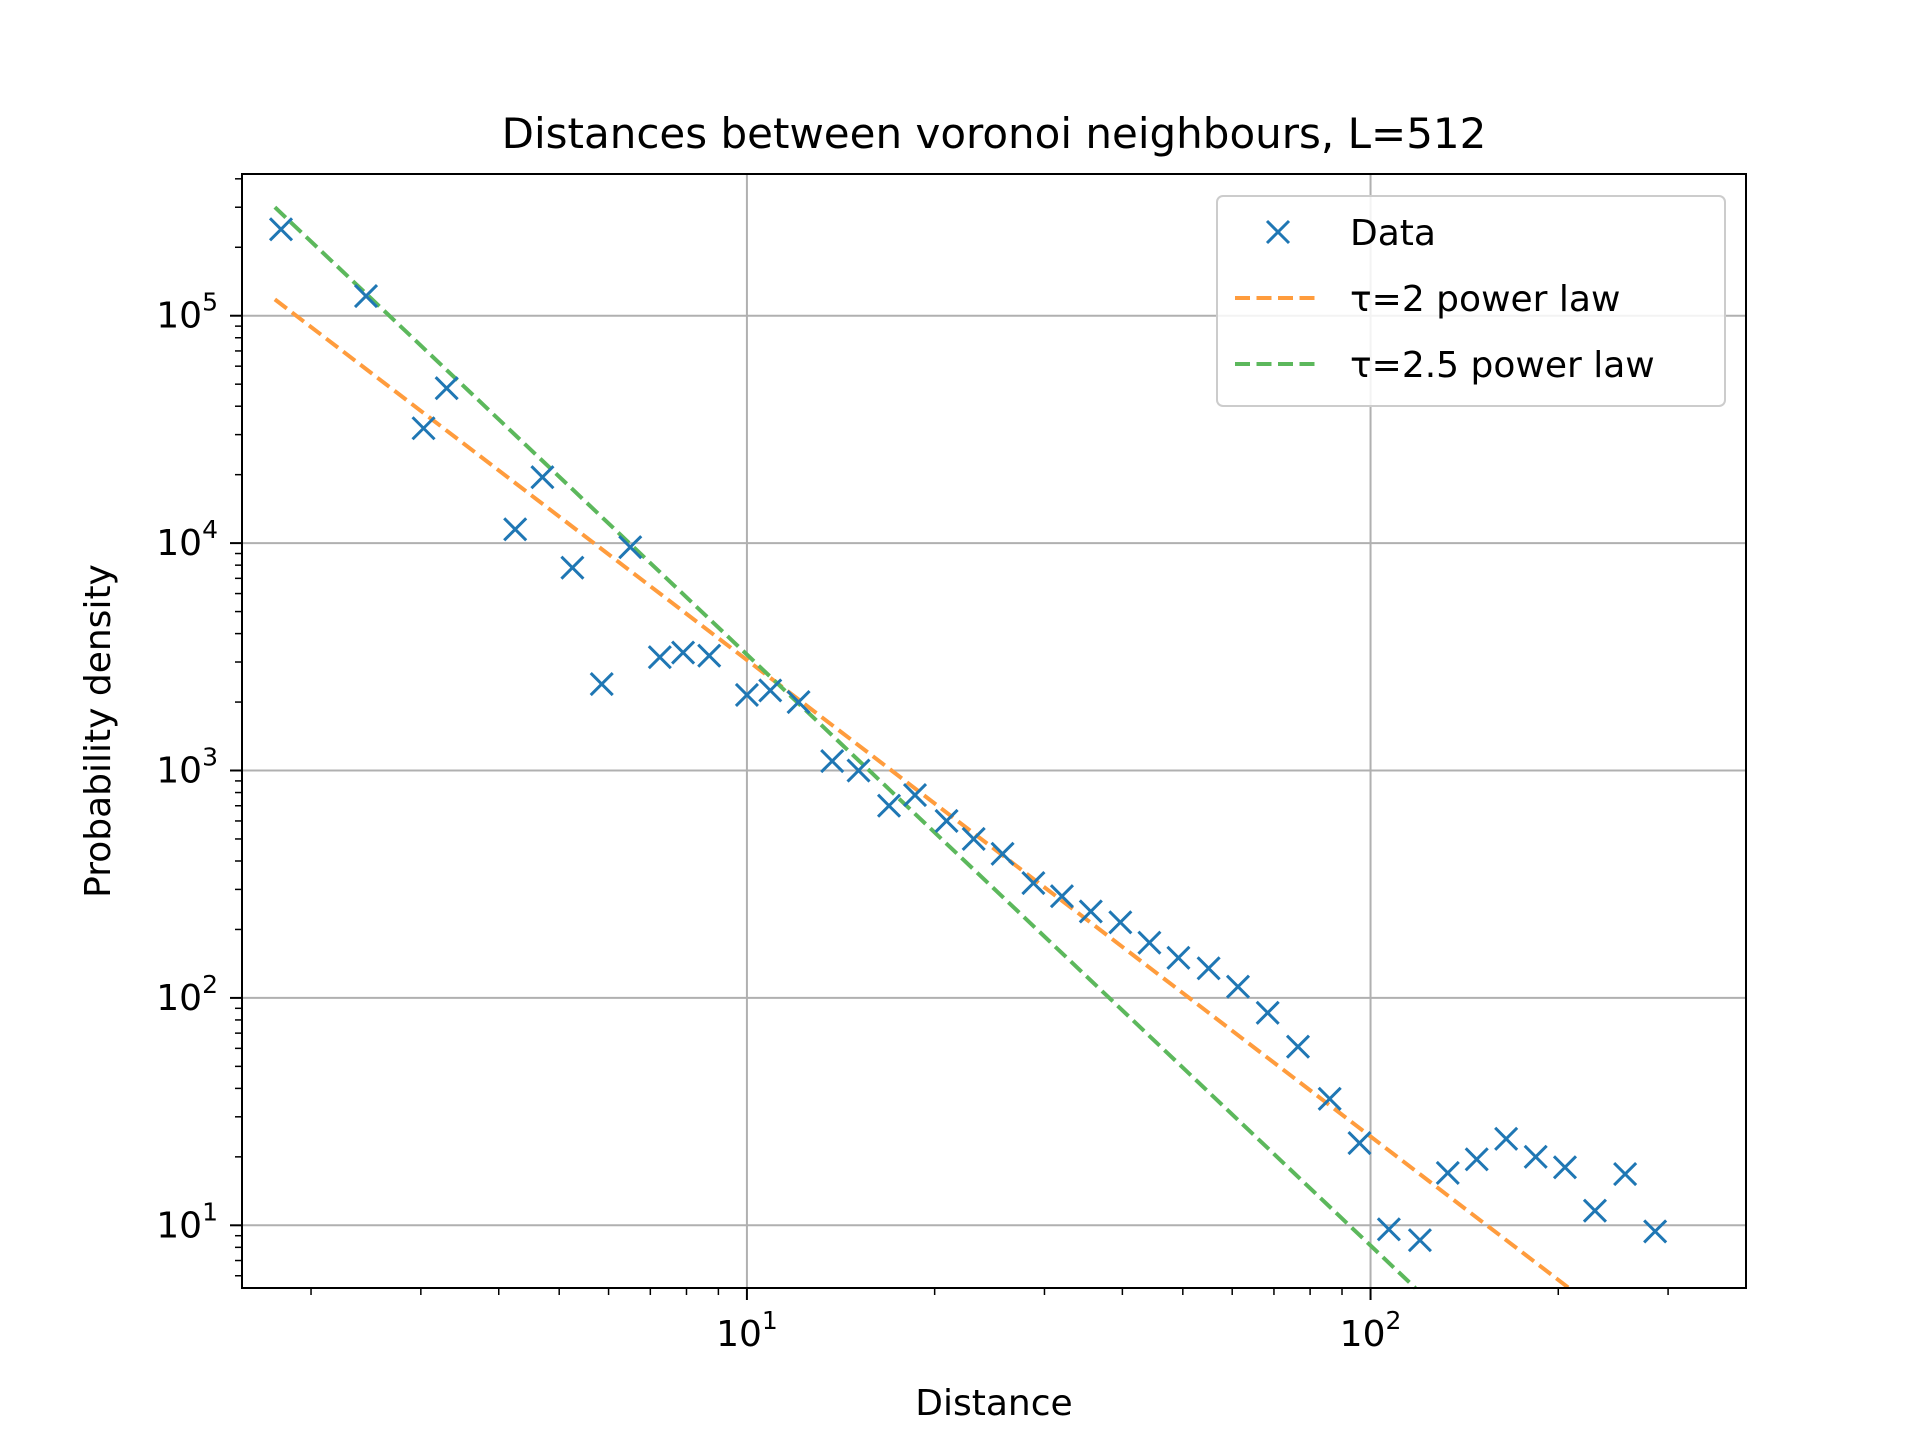 The image size is (1920, 1440). Describe the element at coordinates (98, 731) in the screenshot. I see `y-axis-label: Probability density` at that location.